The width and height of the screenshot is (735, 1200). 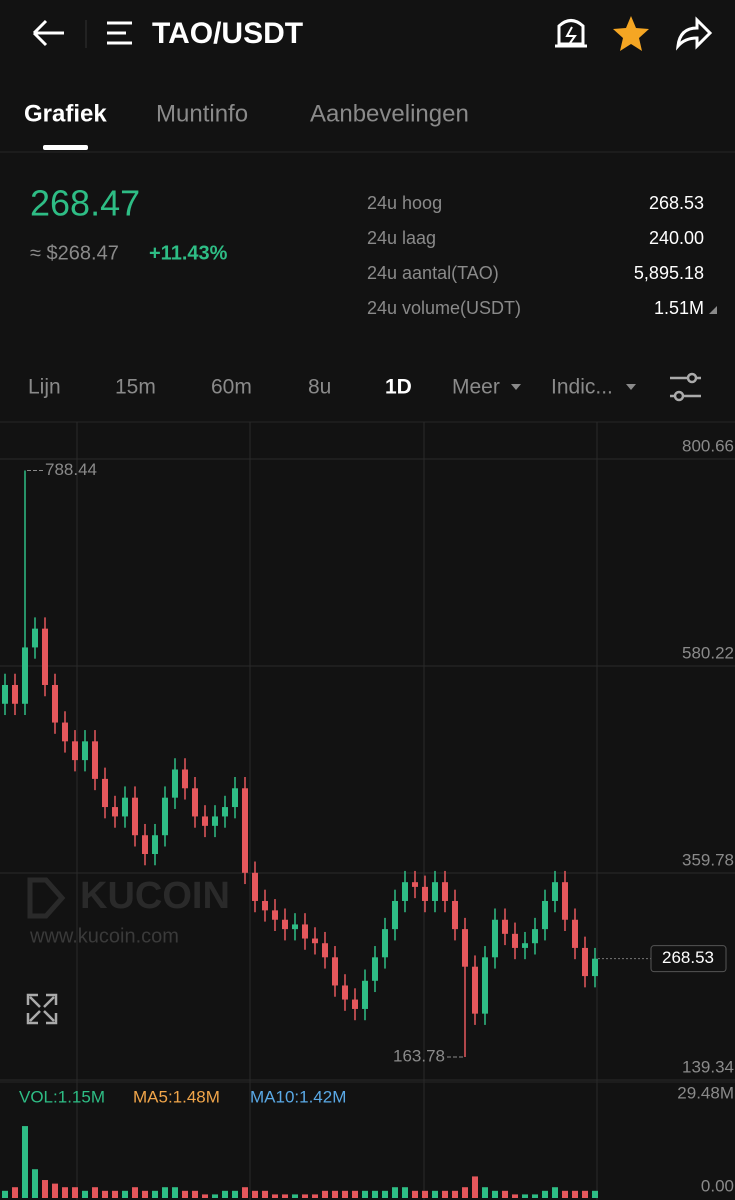 What do you see at coordinates (74, 253) in the screenshot?
I see `usd-price: ≈ $268.47` at bounding box center [74, 253].